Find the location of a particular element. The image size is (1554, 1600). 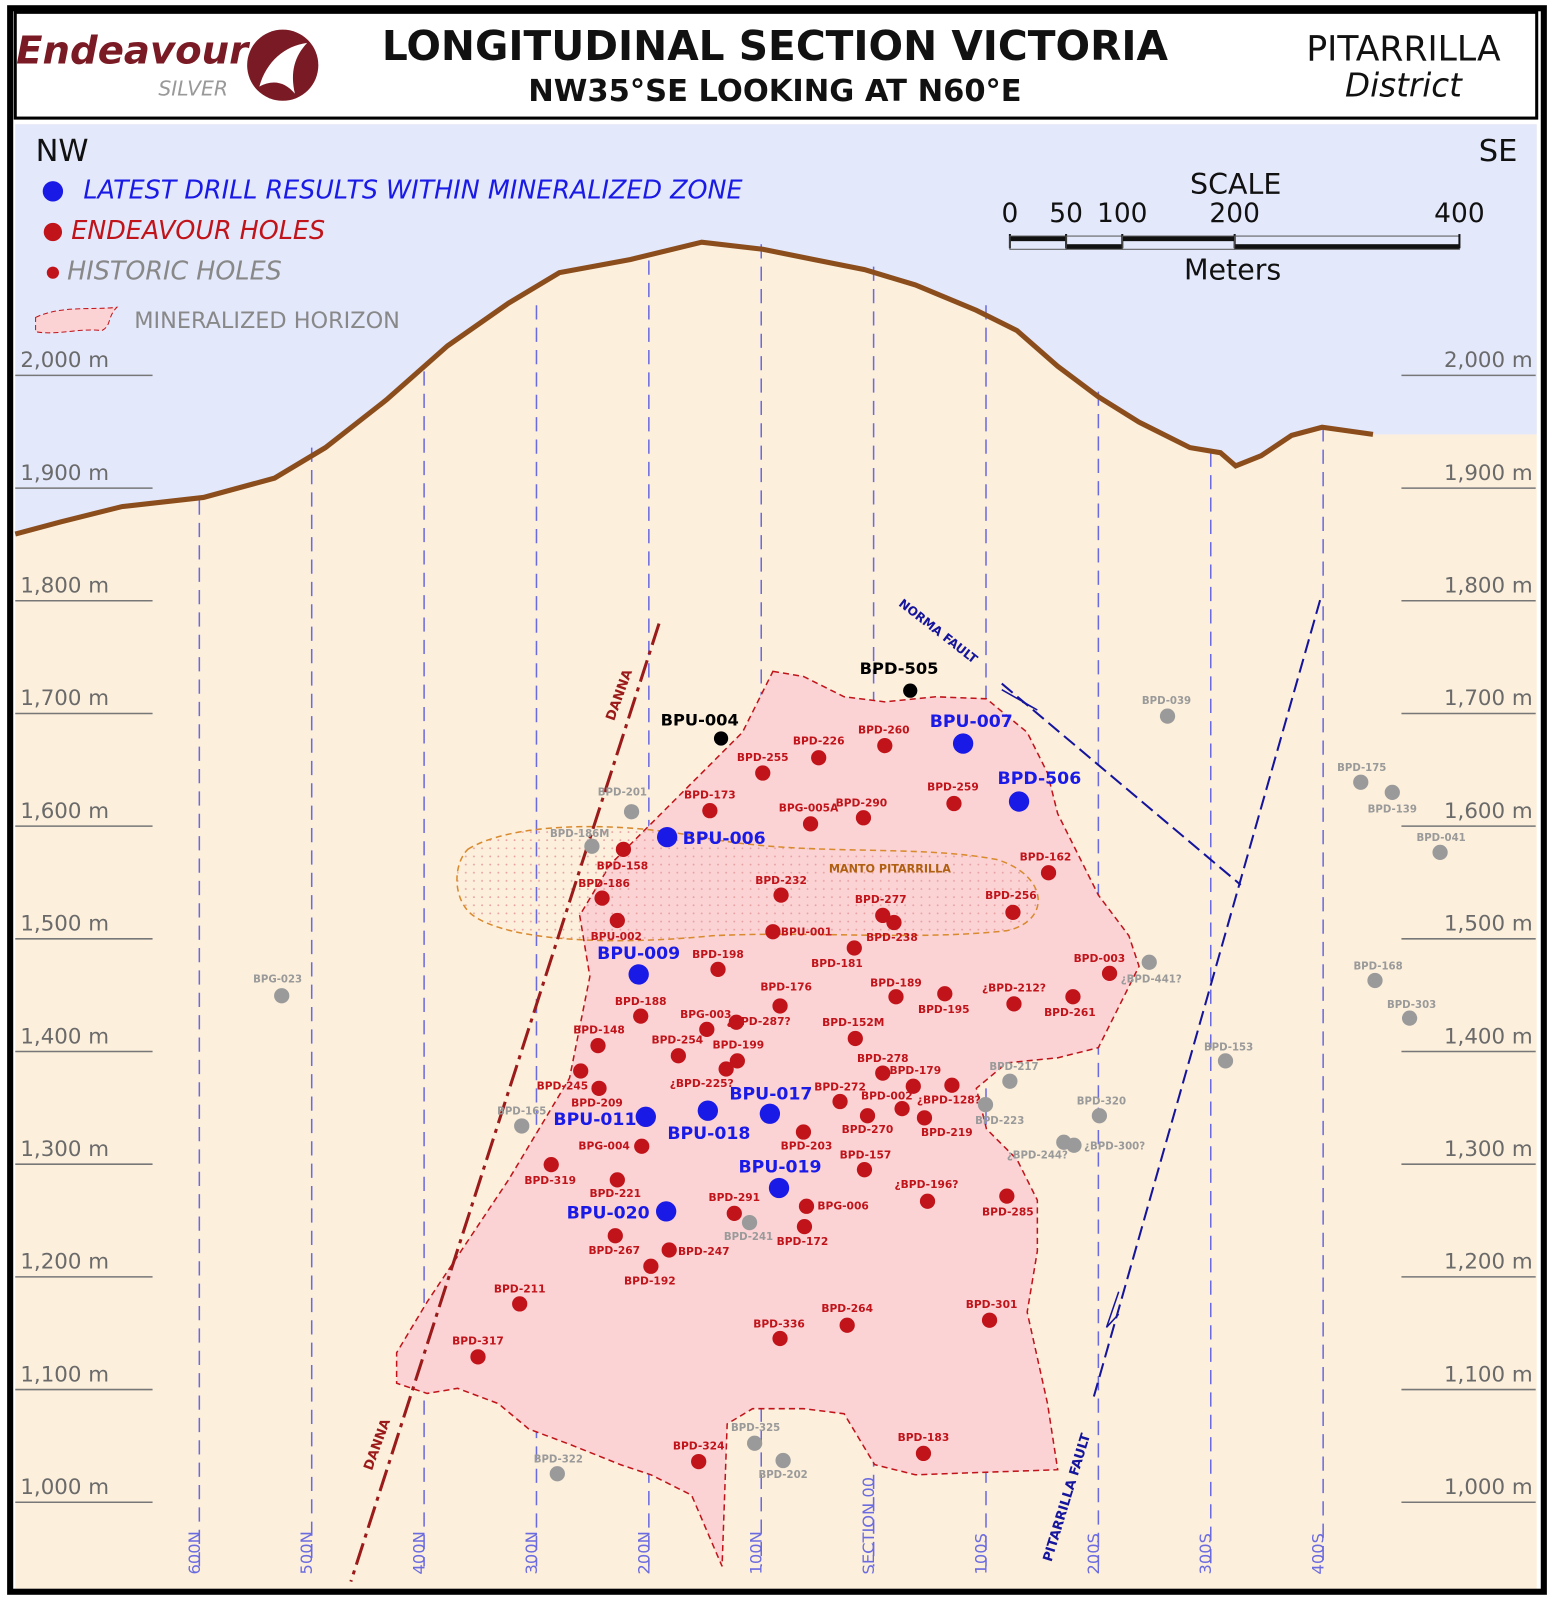

hole-label: BPD-256 is located at coordinates (1011, 895).